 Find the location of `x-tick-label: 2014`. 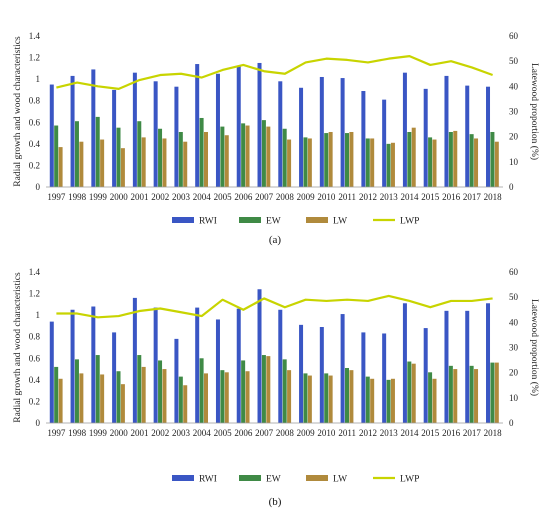

x-tick-label: 2014 is located at coordinates (410, 433).